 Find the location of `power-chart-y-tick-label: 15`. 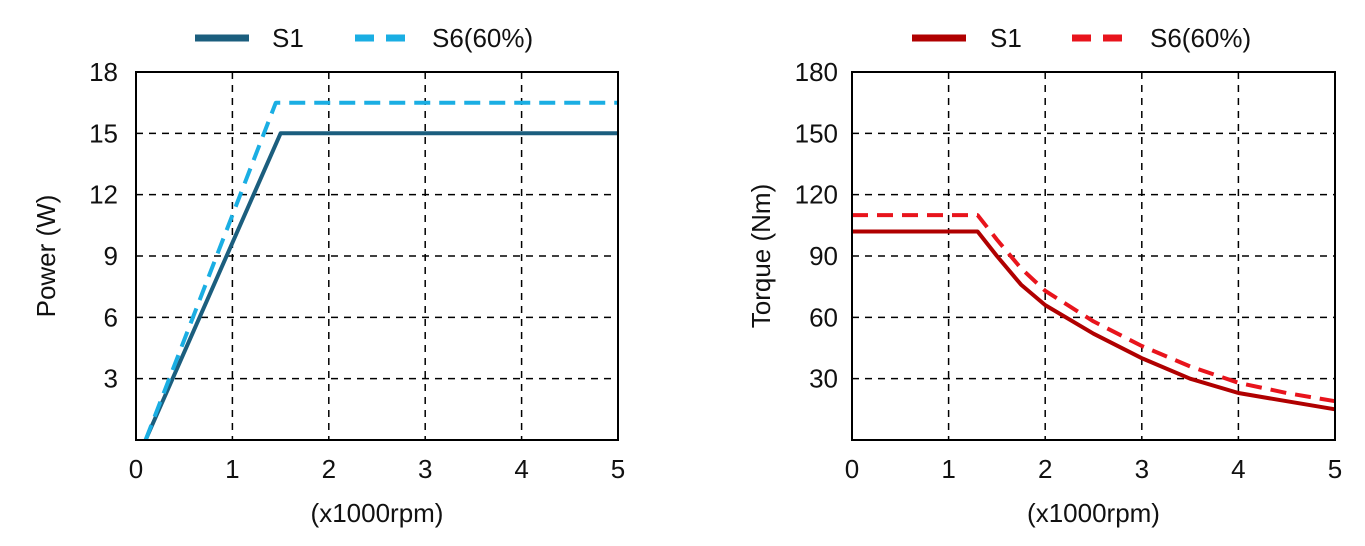

power-chart-y-tick-label: 15 is located at coordinates (103, 133).